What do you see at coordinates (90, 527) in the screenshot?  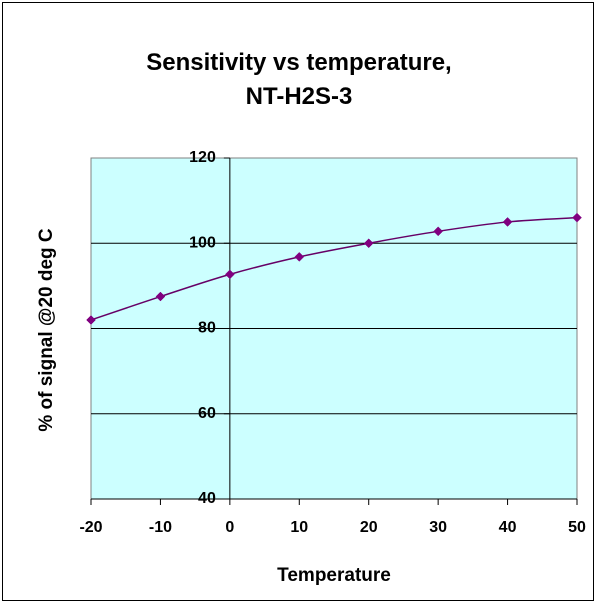 I see `x-tick-label: -20` at bounding box center [90, 527].